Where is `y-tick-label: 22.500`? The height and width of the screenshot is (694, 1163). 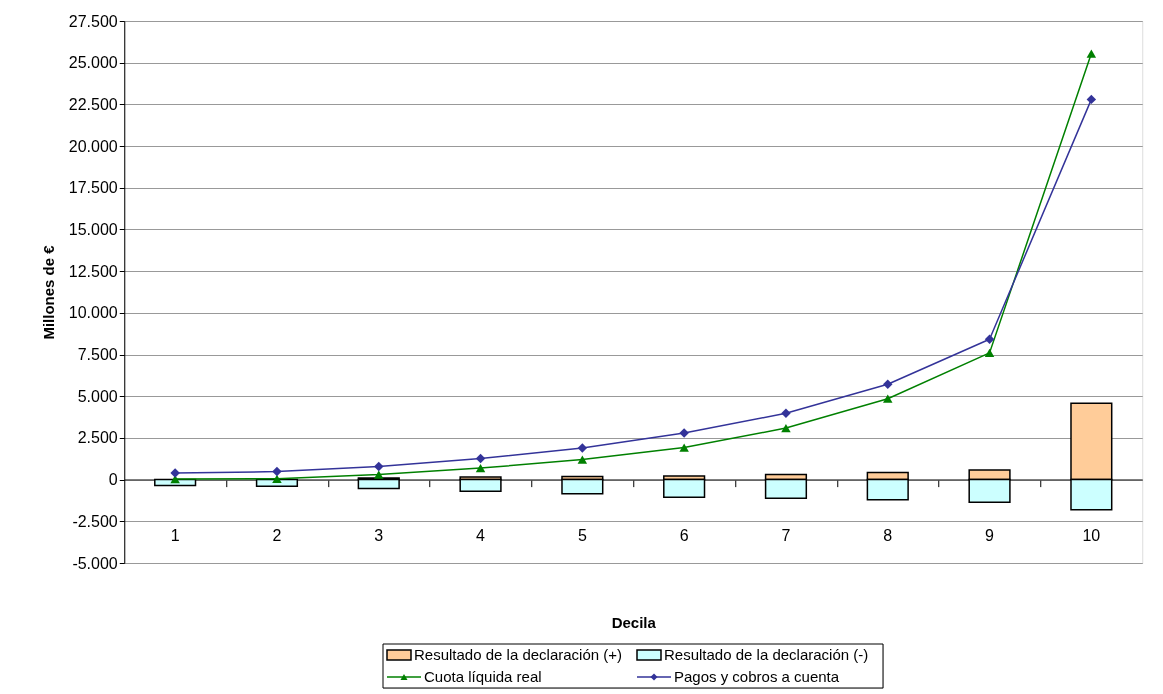 y-tick-label: 22.500 is located at coordinates (93, 104).